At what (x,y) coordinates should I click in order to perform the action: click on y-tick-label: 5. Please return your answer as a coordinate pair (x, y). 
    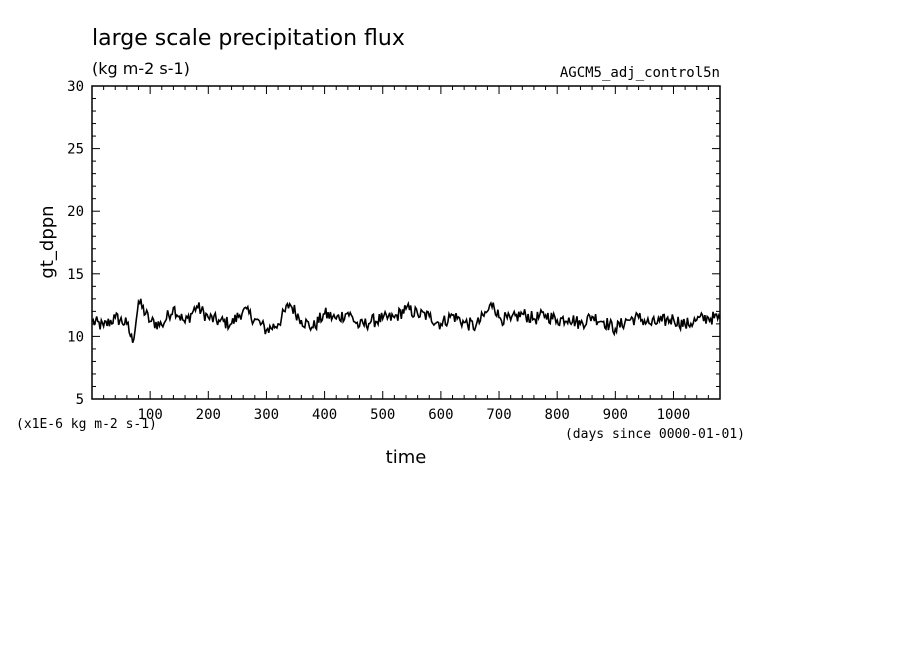
    Looking at the image, I should click on (80, 400).